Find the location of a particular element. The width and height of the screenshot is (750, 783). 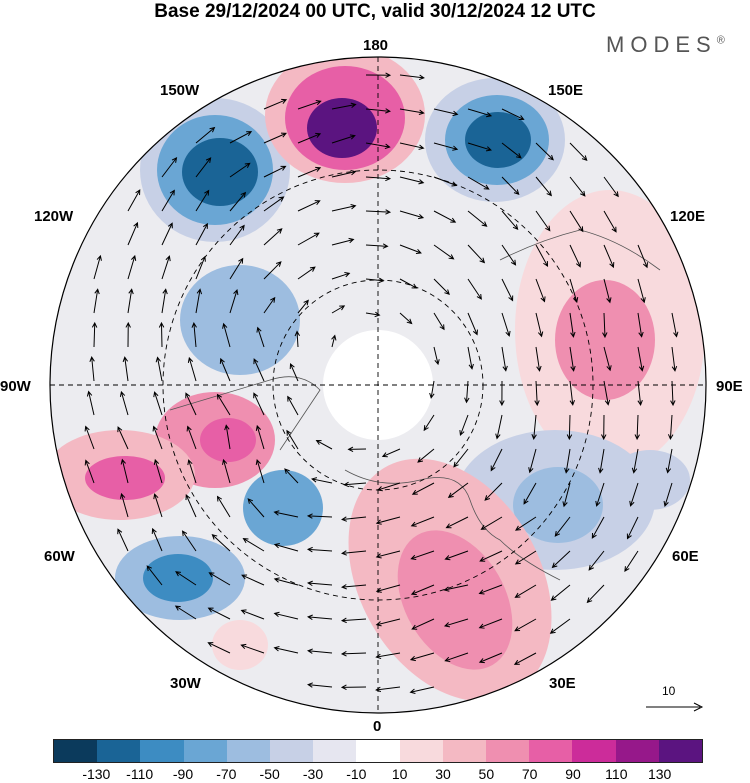

lon-label-0: 0 is located at coordinates (377, 726).